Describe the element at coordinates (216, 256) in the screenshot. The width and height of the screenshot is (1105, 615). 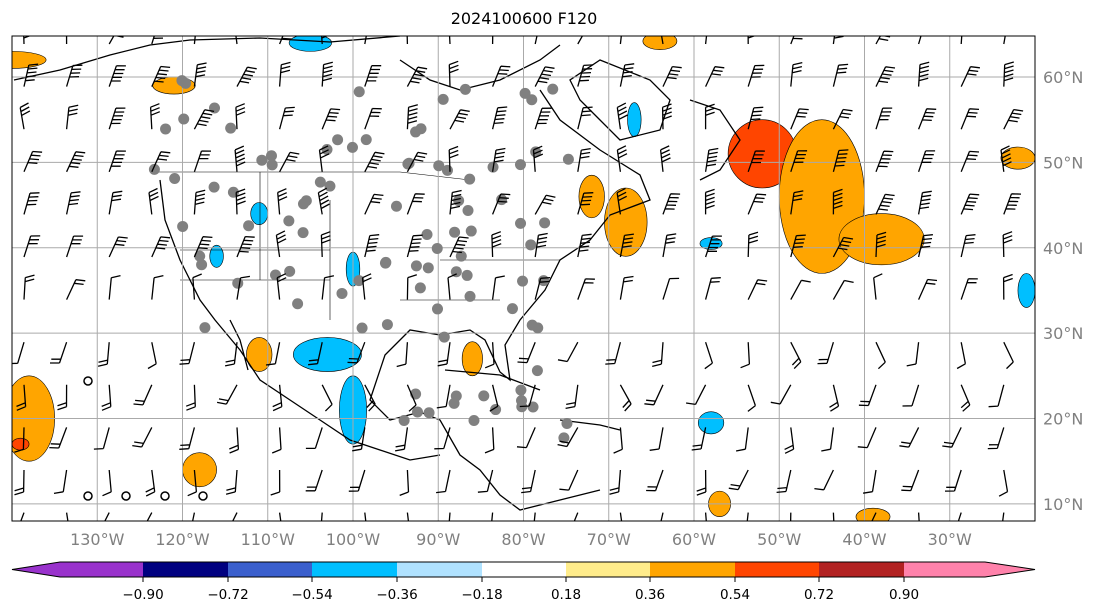
I see `shaded-region` at that location.